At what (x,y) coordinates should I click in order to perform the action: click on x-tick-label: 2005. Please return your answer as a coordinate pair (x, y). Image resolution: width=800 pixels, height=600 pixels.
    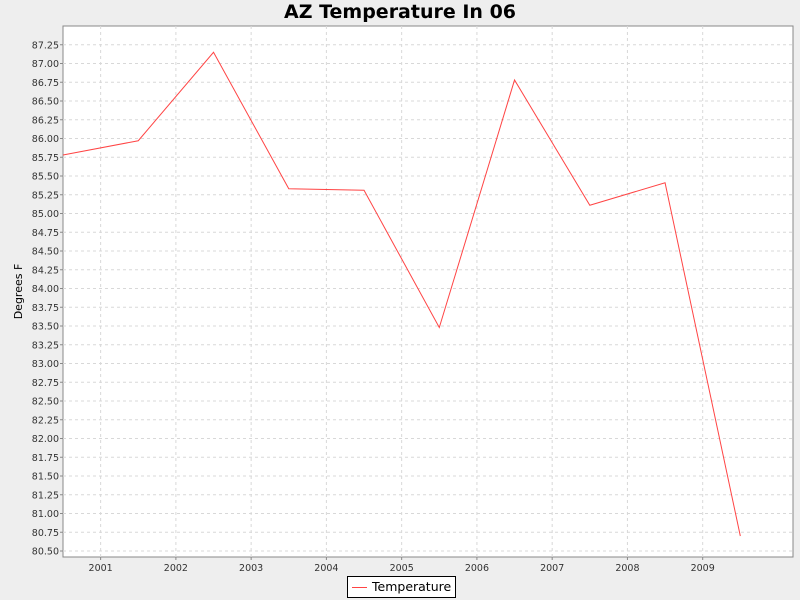
    Looking at the image, I should click on (402, 568).